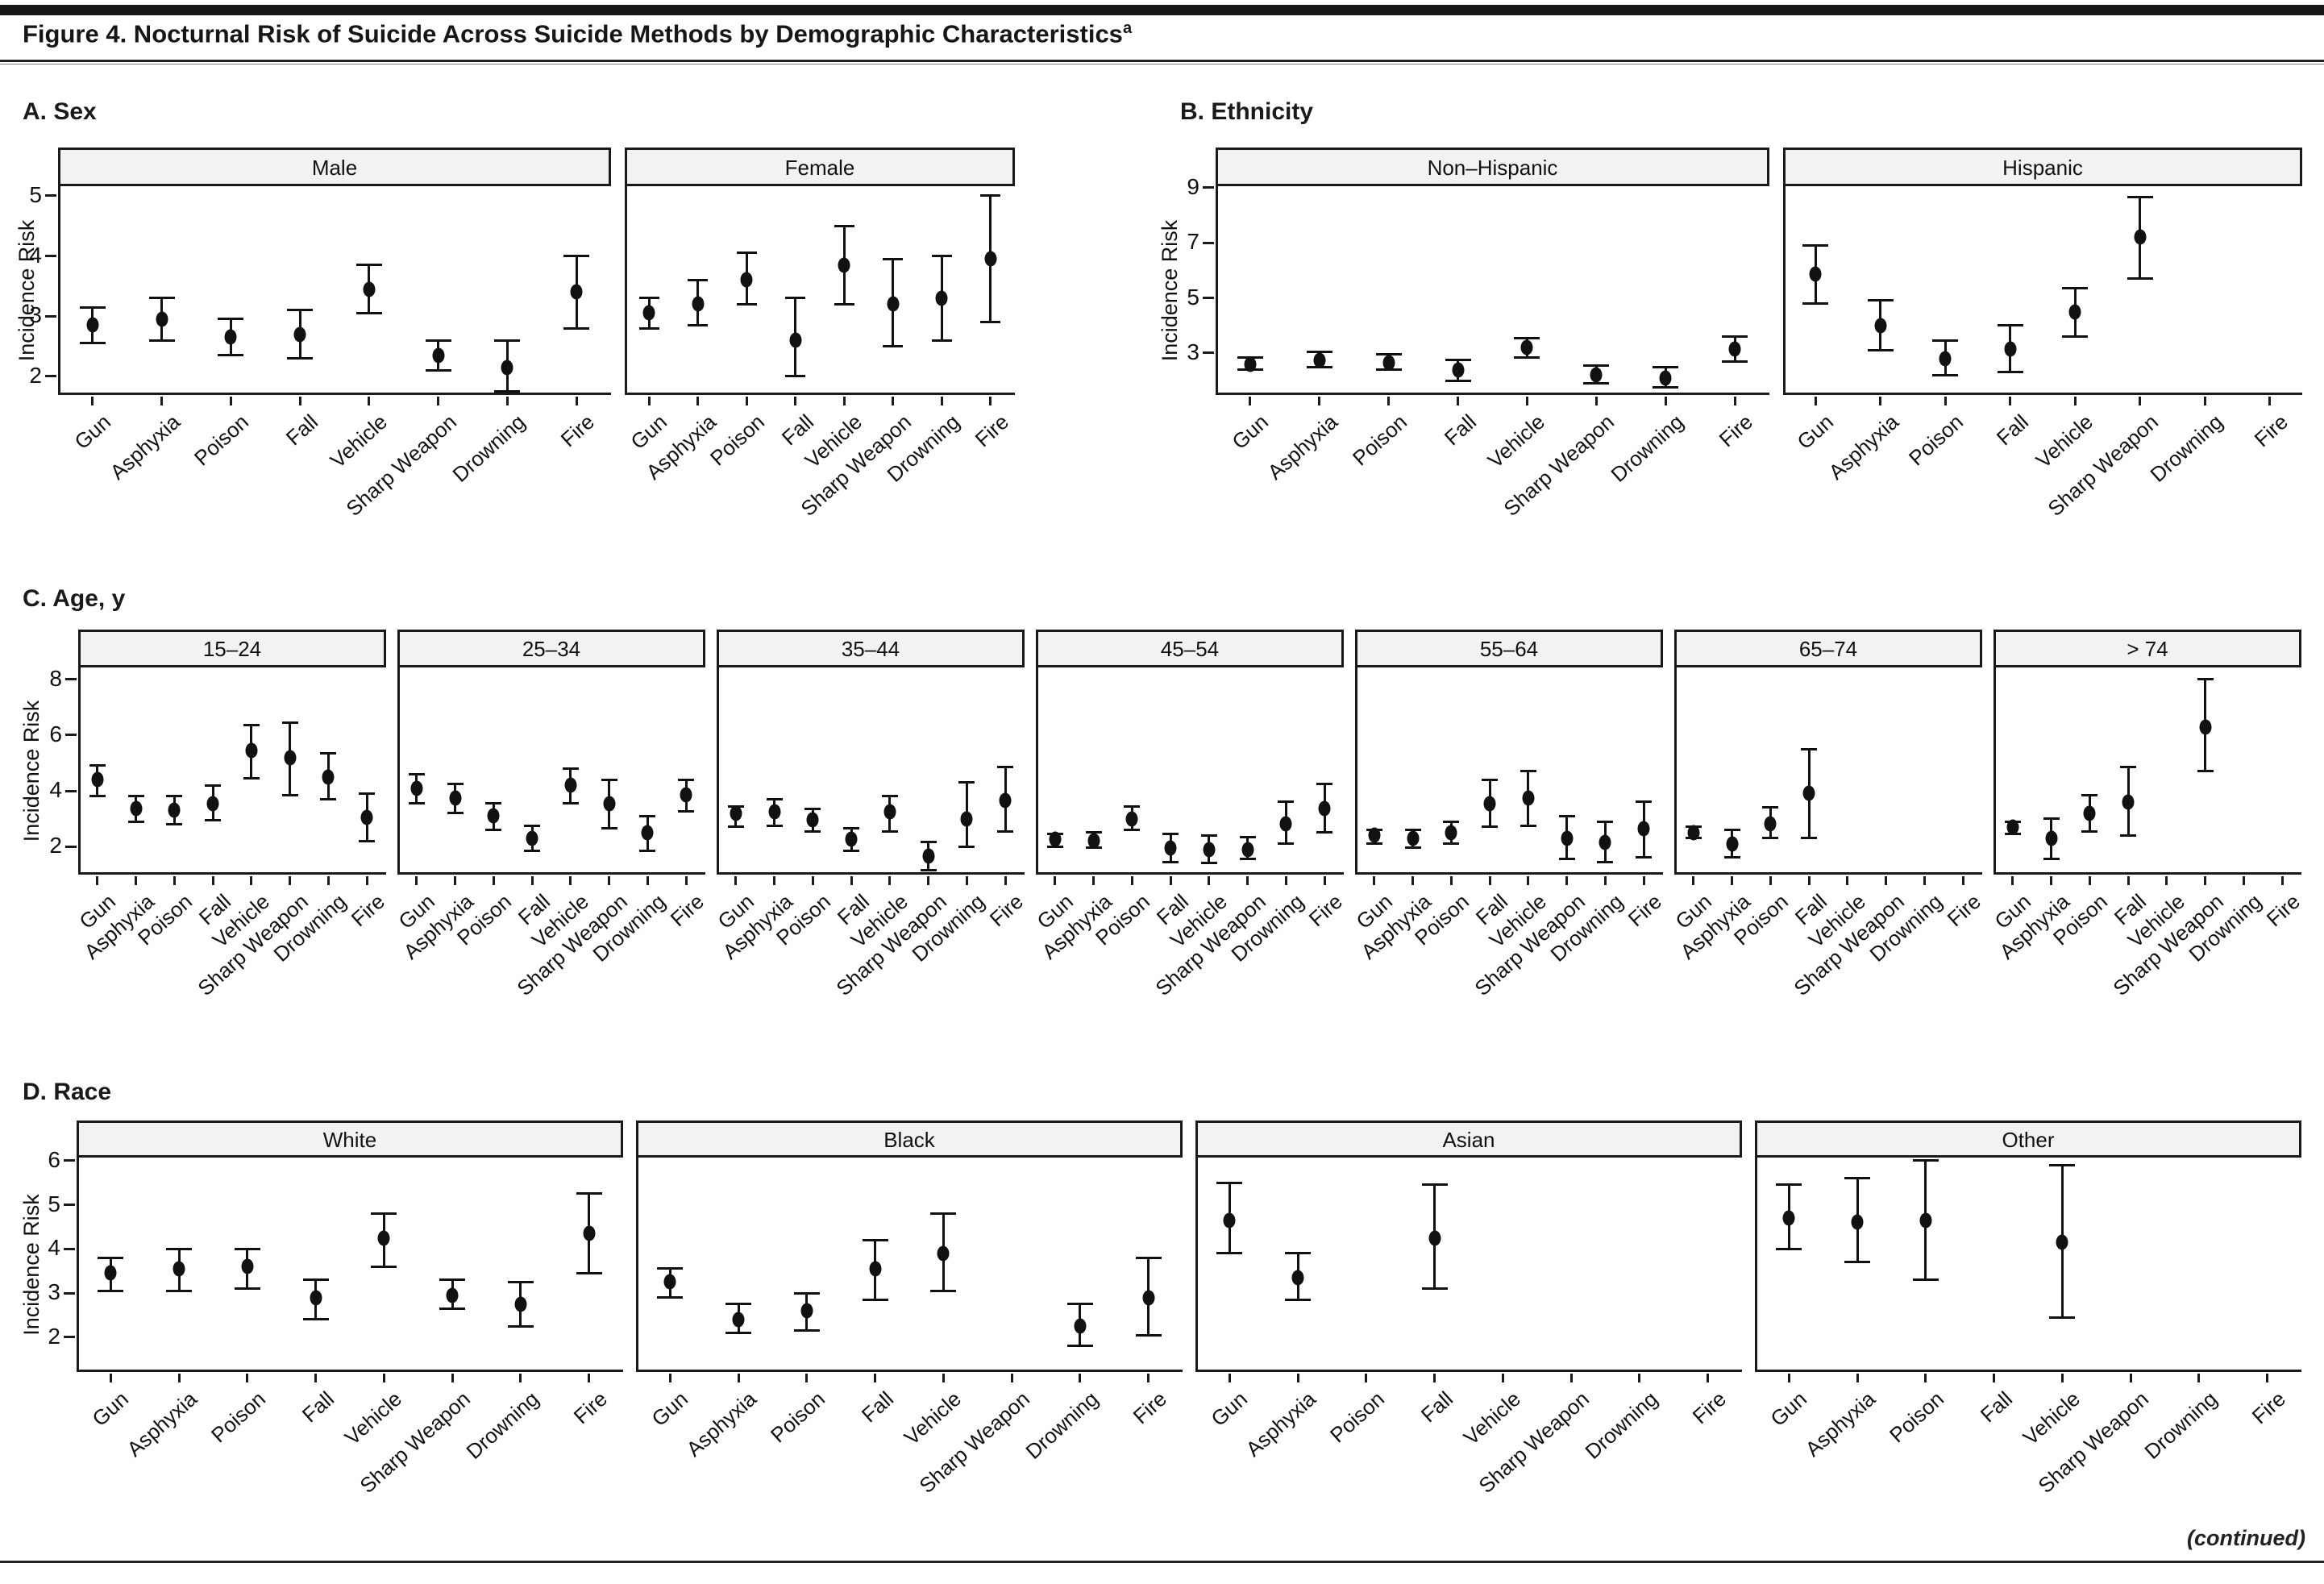  What do you see at coordinates (1193, 186) in the screenshot?
I see `y-tick-label: 9` at bounding box center [1193, 186].